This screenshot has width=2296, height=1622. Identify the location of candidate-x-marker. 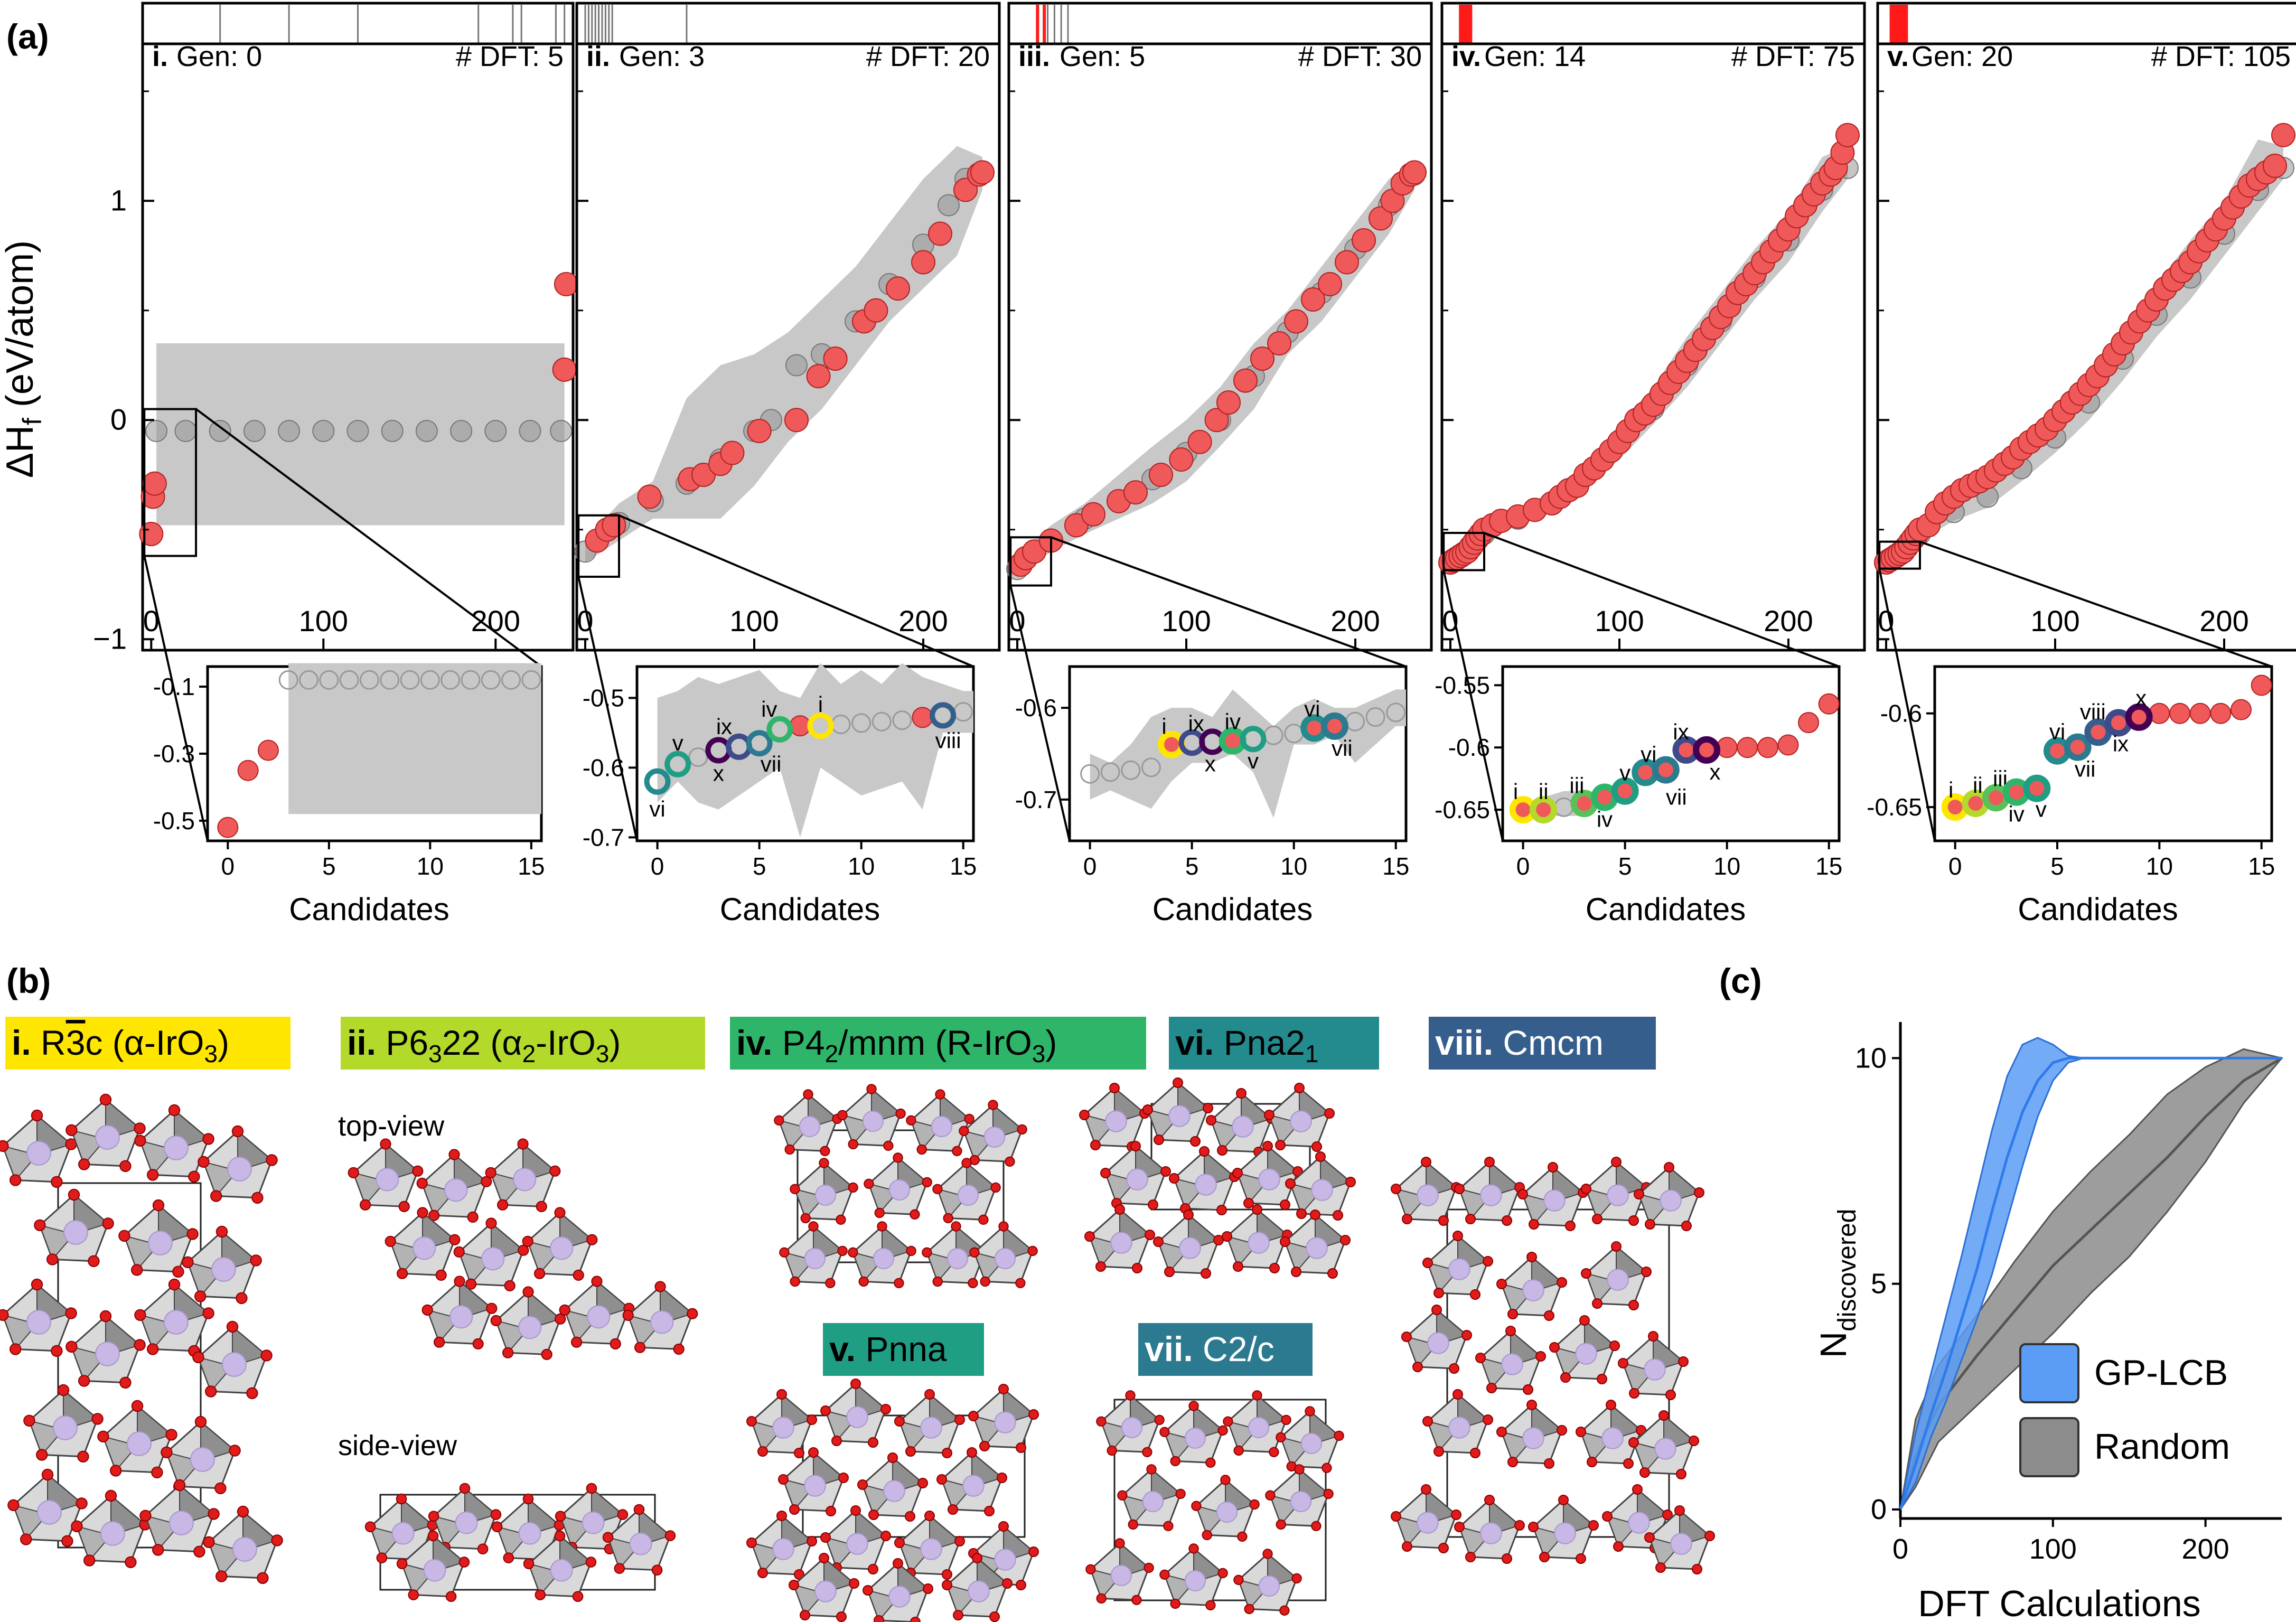
(2139, 717).